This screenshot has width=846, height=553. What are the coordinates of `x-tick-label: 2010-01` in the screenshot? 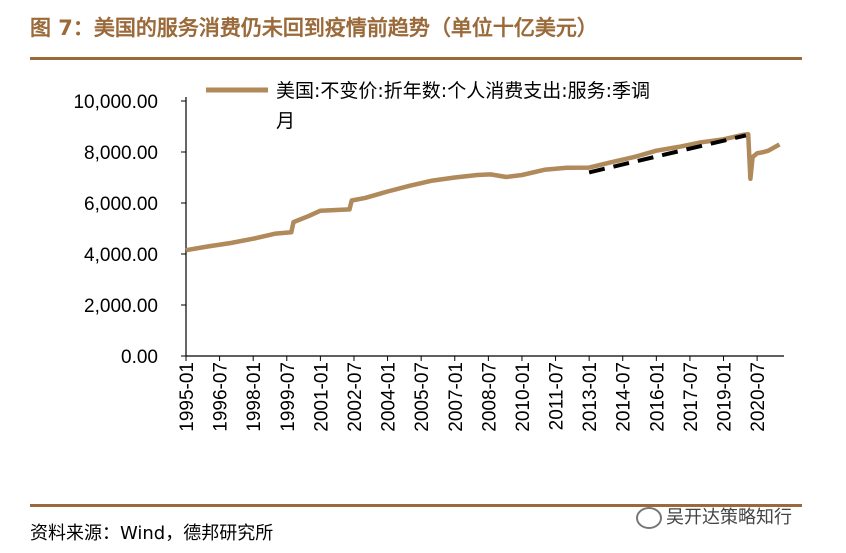 It's located at (523, 397).